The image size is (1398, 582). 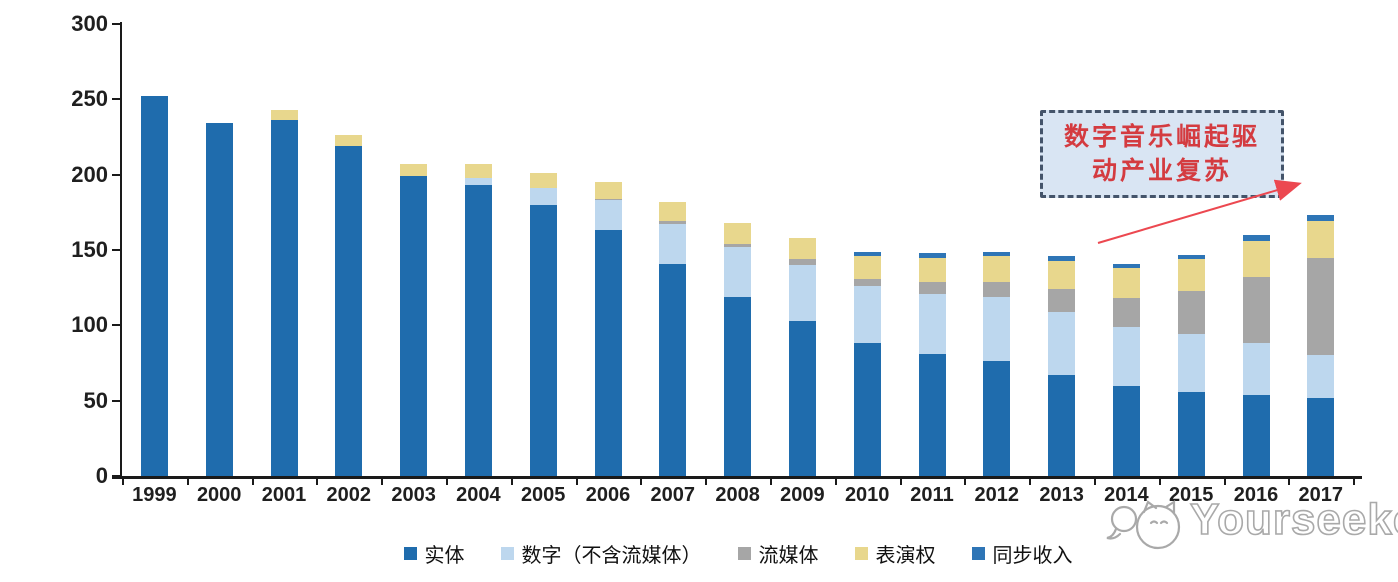 I want to click on bar-segment-2011-series3, so click(x=932, y=269).